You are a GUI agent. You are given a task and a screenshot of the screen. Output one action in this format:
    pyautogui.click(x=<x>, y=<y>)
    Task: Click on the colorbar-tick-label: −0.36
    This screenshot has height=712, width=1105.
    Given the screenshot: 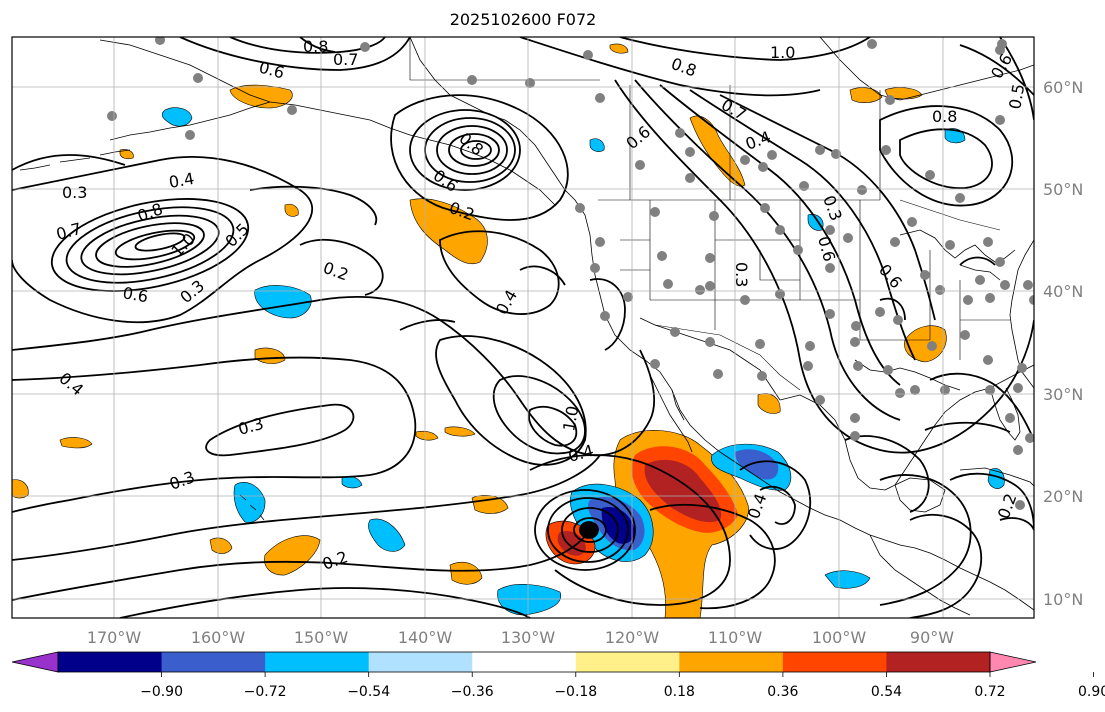 What is the action you would take?
    pyautogui.click(x=472, y=692)
    